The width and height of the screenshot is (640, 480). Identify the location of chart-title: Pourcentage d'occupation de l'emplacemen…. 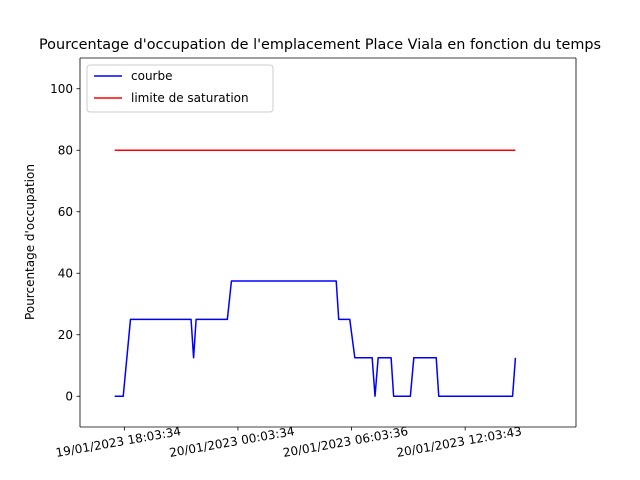
(320, 45).